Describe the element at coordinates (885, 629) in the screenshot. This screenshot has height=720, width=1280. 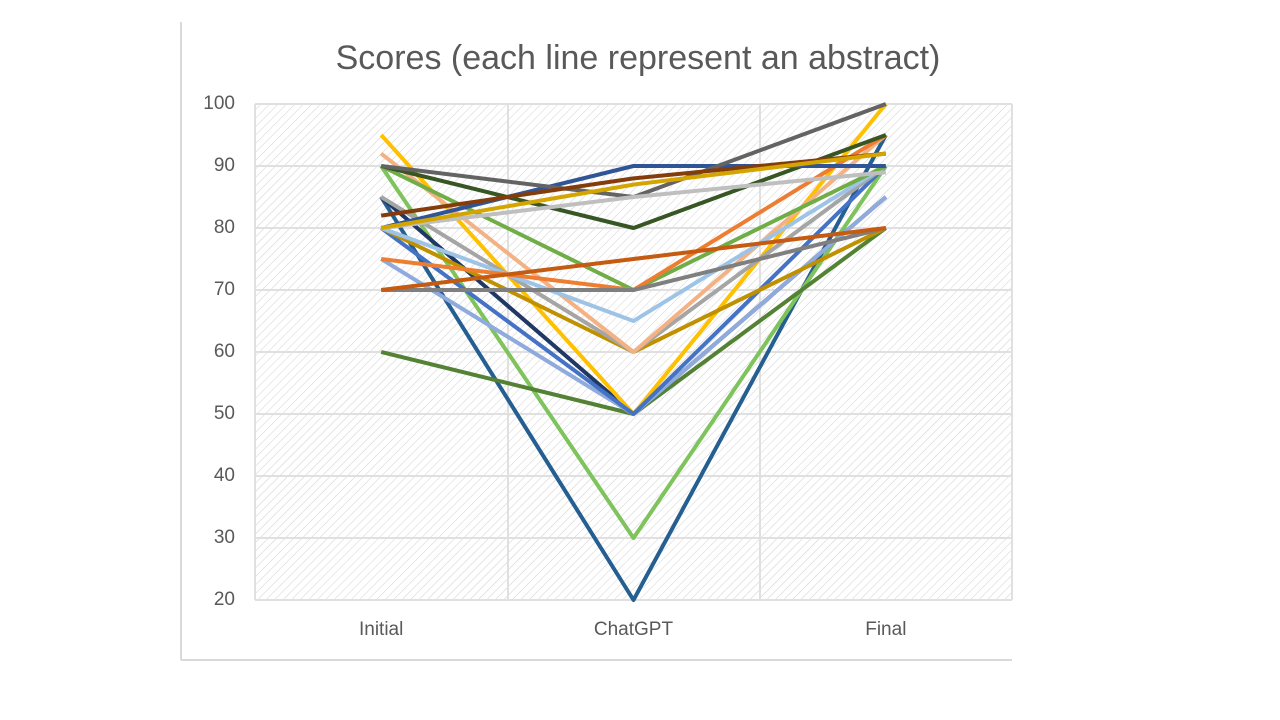
I see `x-tick-label: Final` at that location.